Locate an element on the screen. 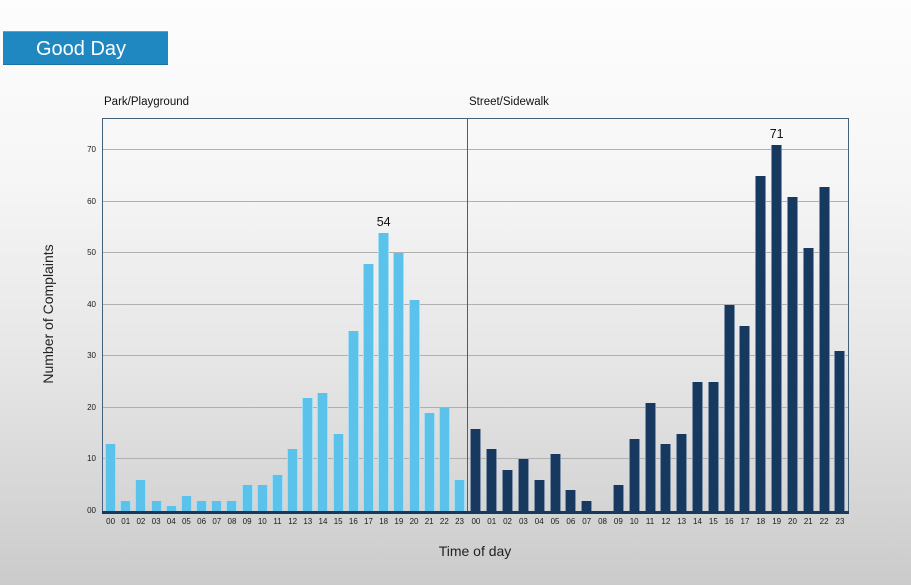  x-tick-label-park-10: 10 is located at coordinates (262, 521).